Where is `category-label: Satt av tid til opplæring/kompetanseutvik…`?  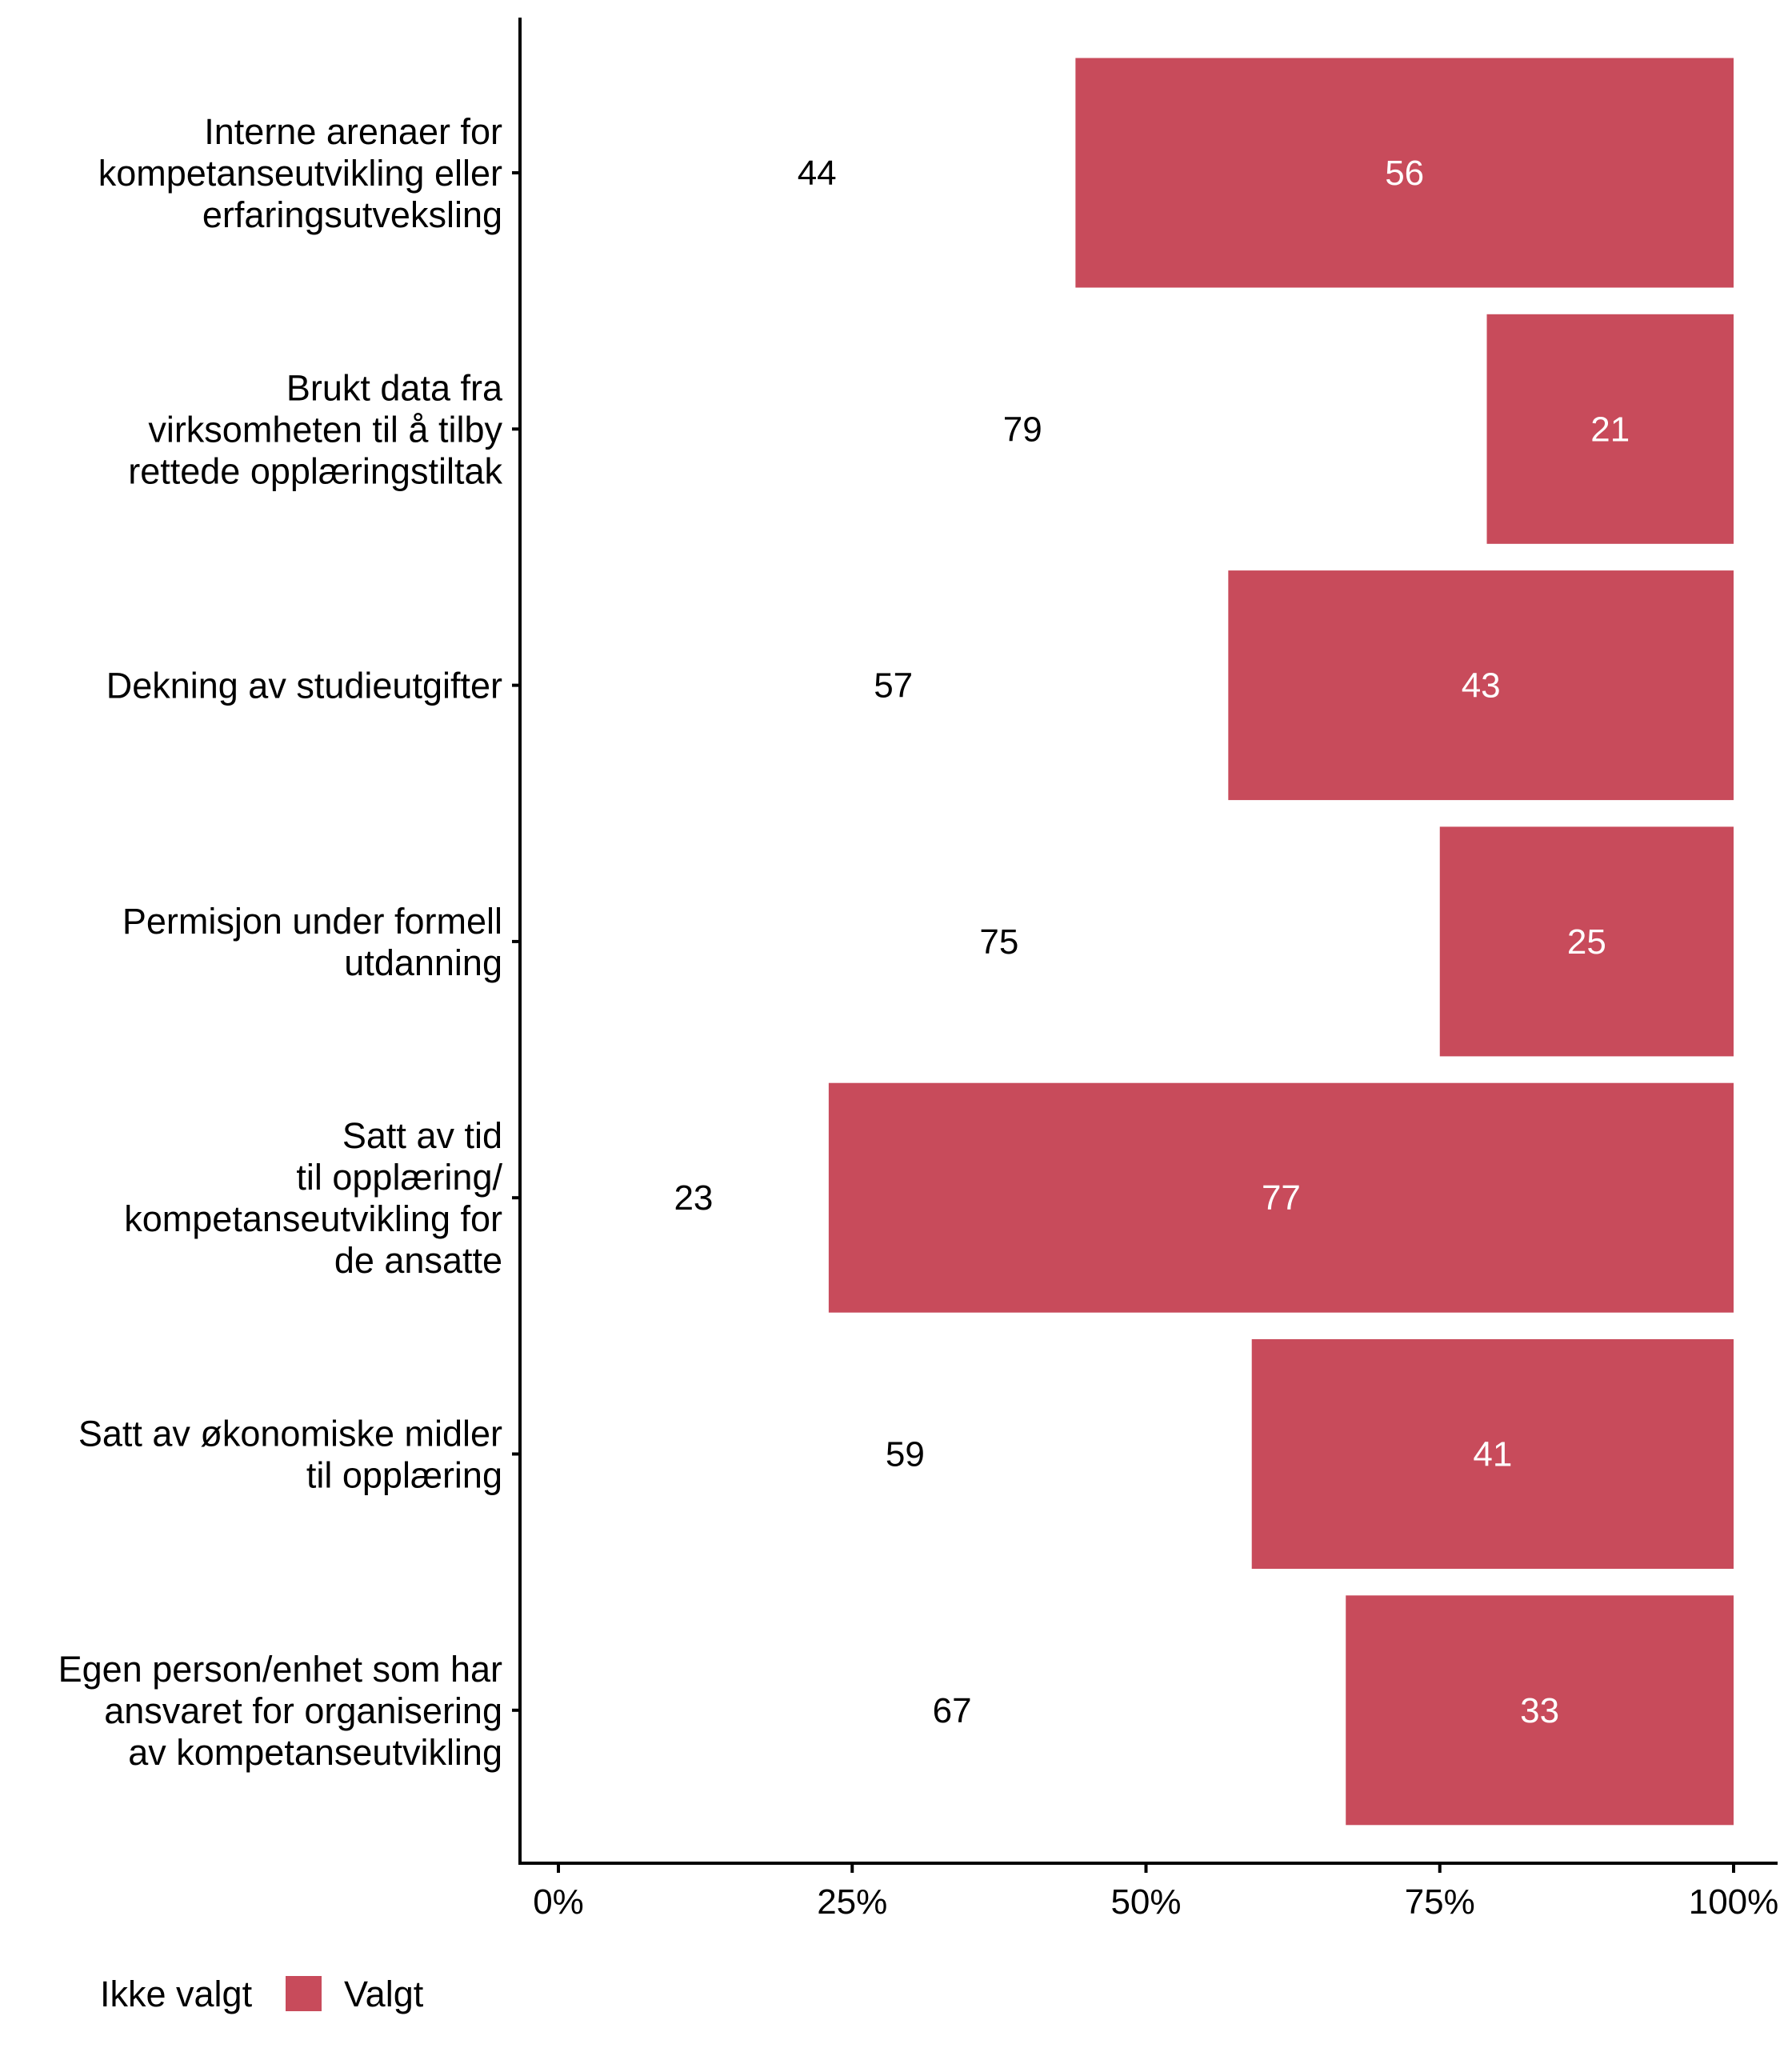 category-label: Satt av tid til opplæring/kompetanseutvik… is located at coordinates (313, 1198).